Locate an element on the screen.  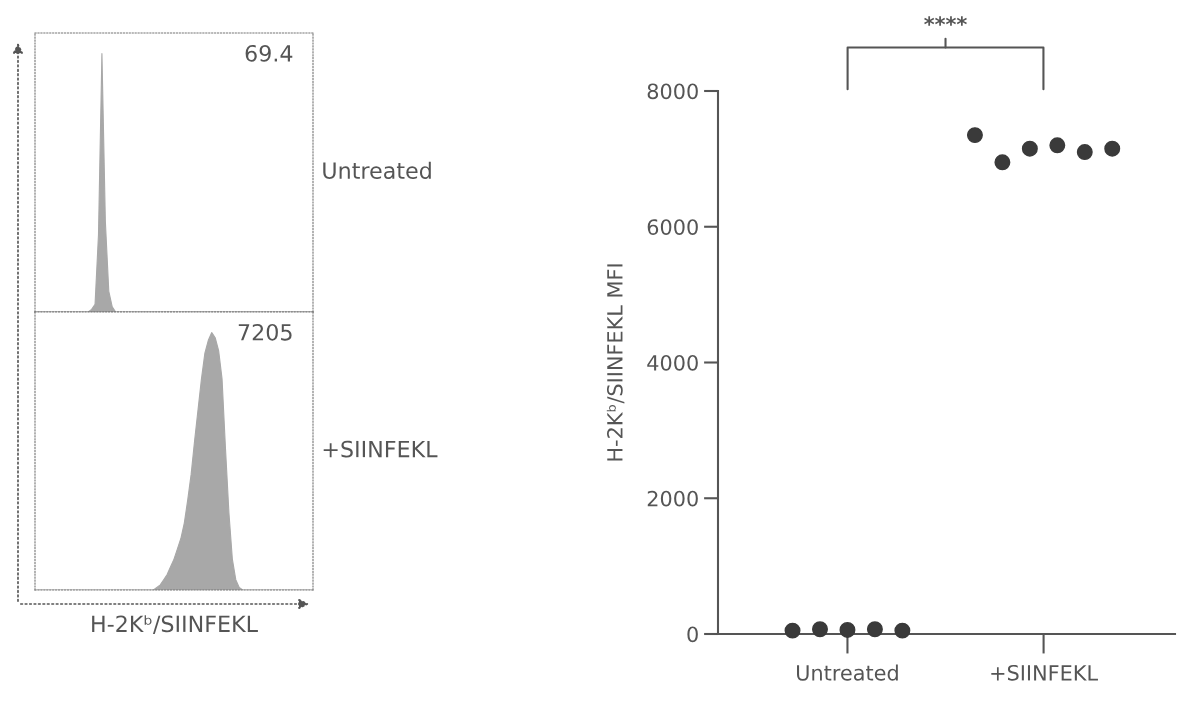
annotation: 69.4 is located at coordinates (269, 53).